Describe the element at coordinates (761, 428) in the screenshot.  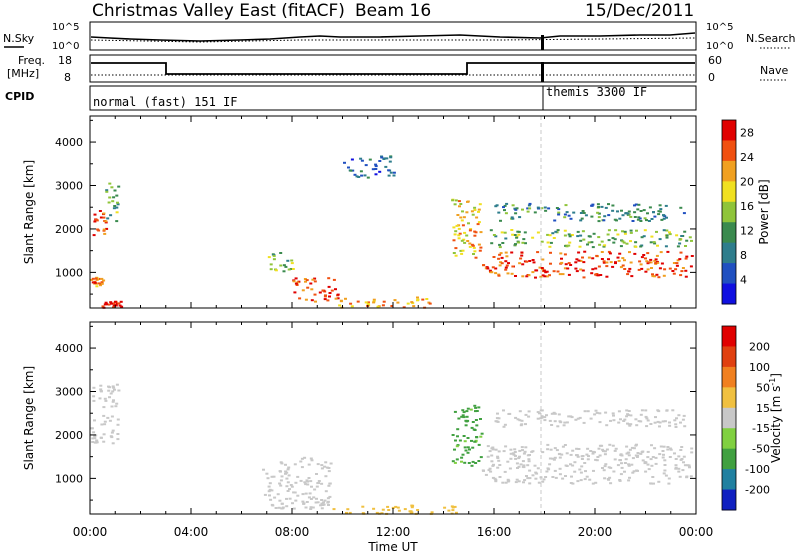
I see `colorbar-tick-label: -15` at that location.